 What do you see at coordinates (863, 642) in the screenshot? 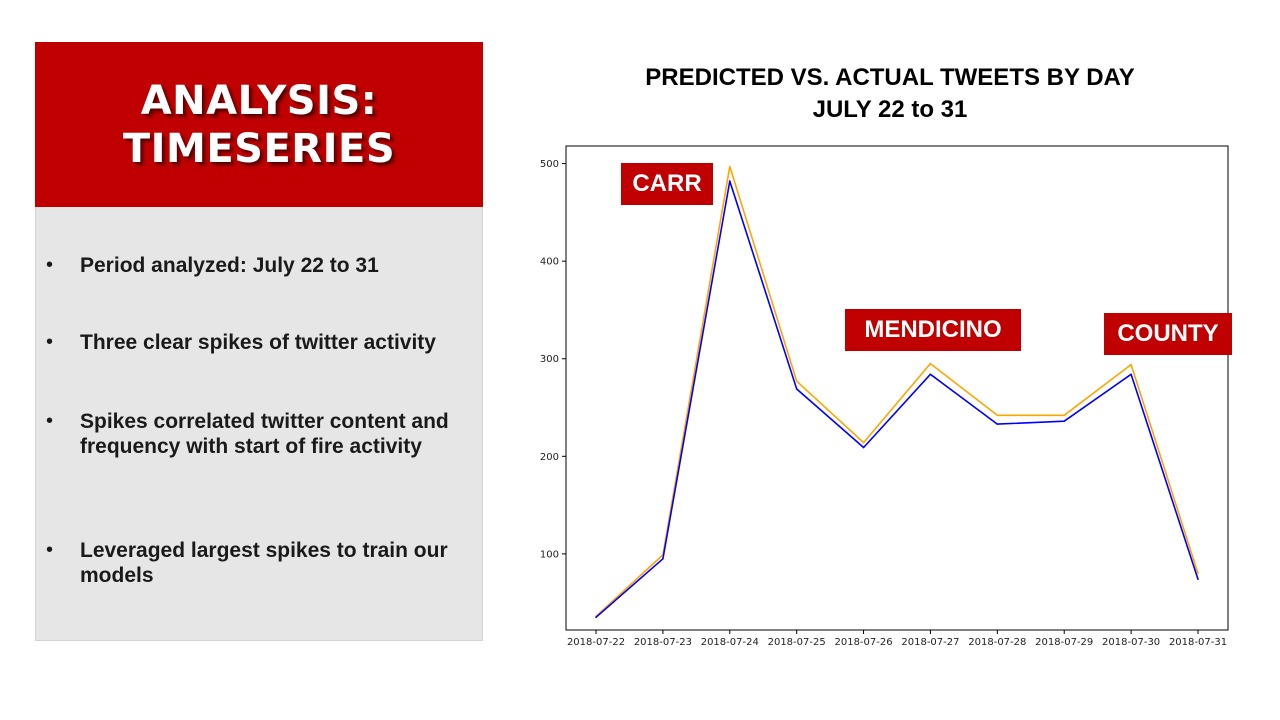
I see `x-tick-label: 2018-07-26` at bounding box center [863, 642].